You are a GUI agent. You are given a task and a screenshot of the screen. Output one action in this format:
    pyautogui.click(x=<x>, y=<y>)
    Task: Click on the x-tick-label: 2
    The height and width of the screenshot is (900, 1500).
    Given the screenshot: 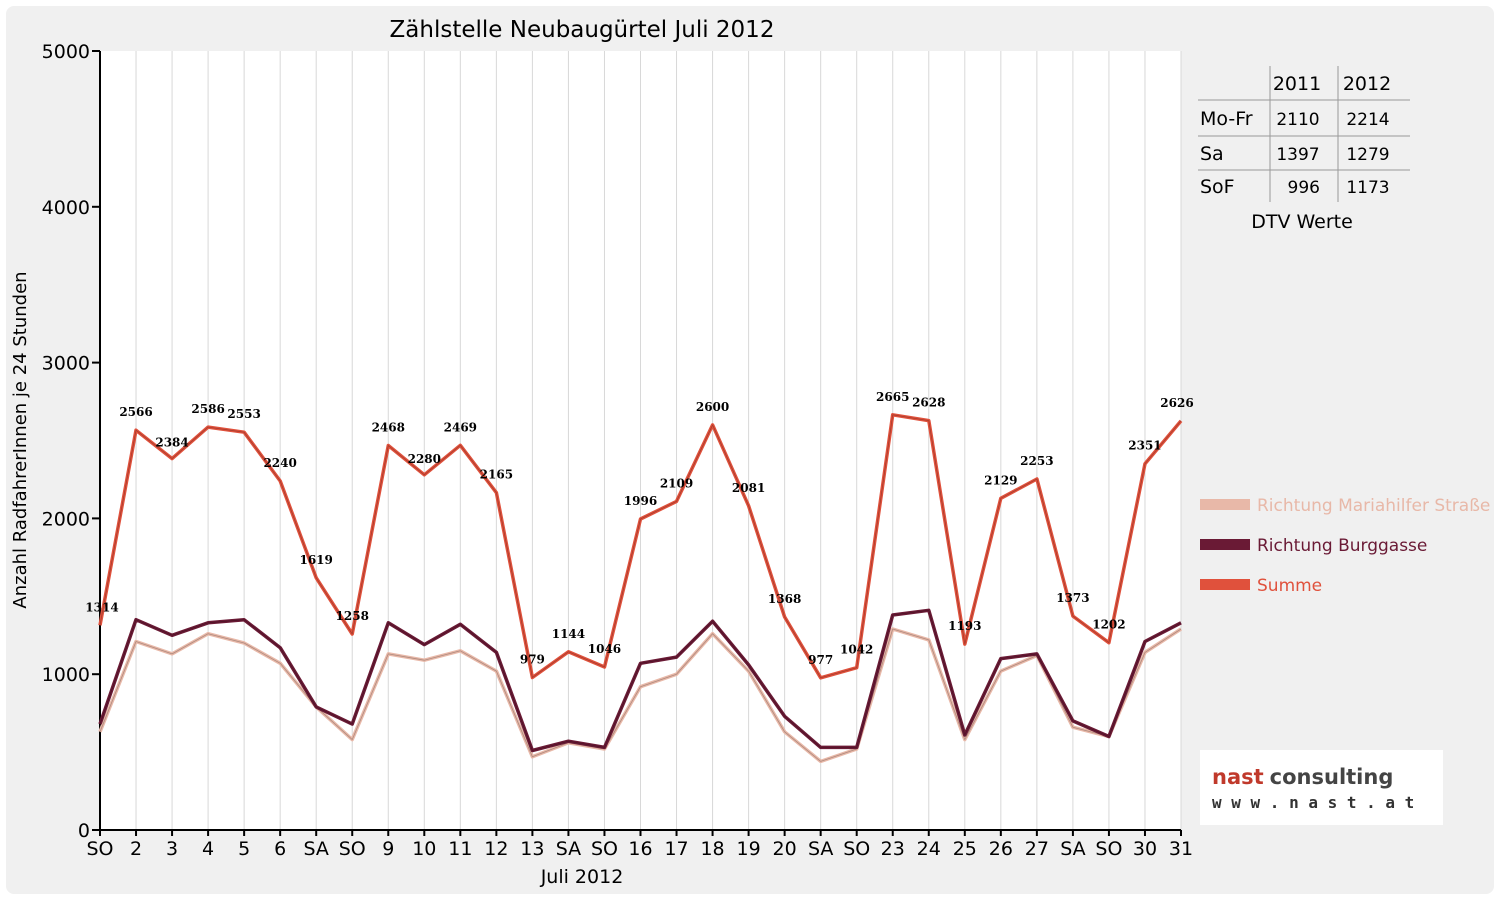 What is the action you would take?
    pyautogui.click(x=136, y=849)
    